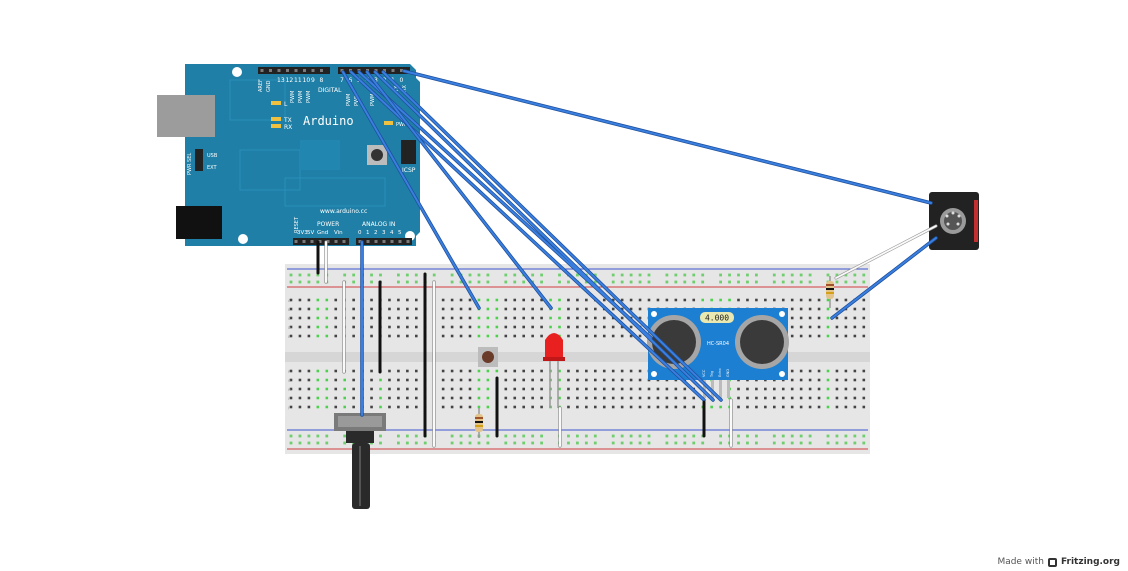  What do you see at coordinates (1052, 562) in the screenshot?
I see `fritzing-logo-icon` at bounding box center [1052, 562].